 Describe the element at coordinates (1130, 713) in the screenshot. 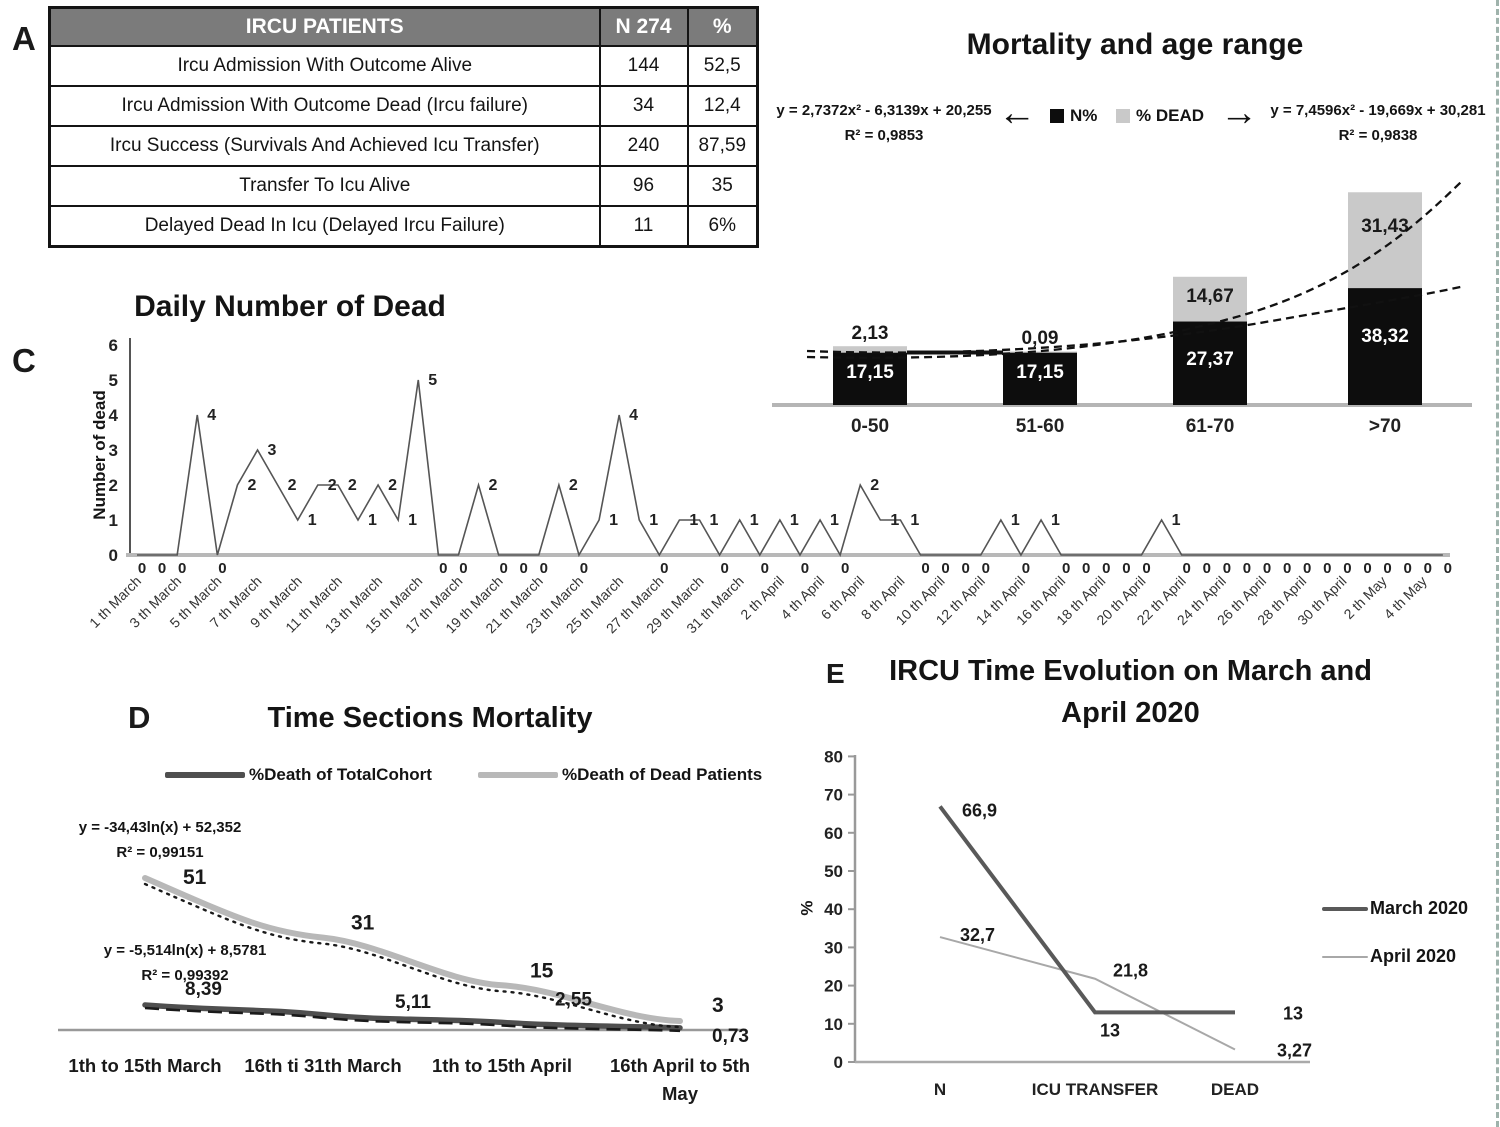

I see `evolution-title-line2: April 2020` at that location.